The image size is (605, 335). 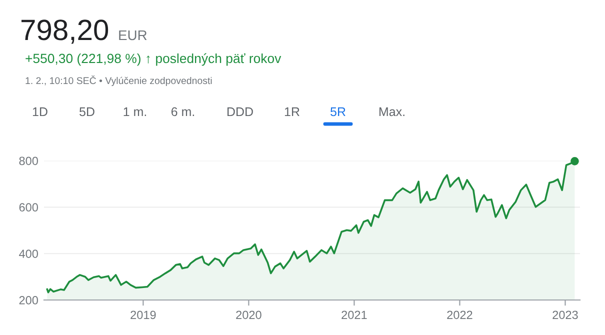 What do you see at coordinates (354, 315) in the screenshot?
I see `x-tick-label: 2021` at bounding box center [354, 315].